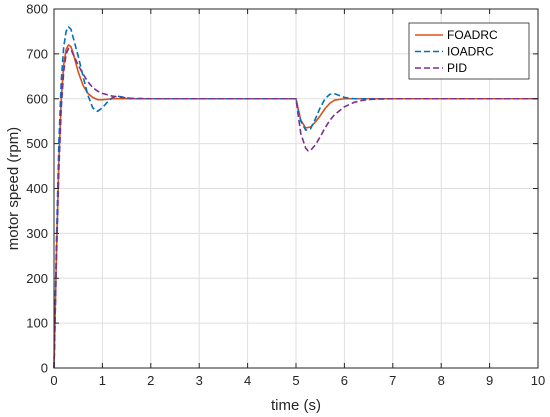  What do you see at coordinates (102, 380) in the screenshot?
I see `x-tick-label: 1` at bounding box center [102, 380].